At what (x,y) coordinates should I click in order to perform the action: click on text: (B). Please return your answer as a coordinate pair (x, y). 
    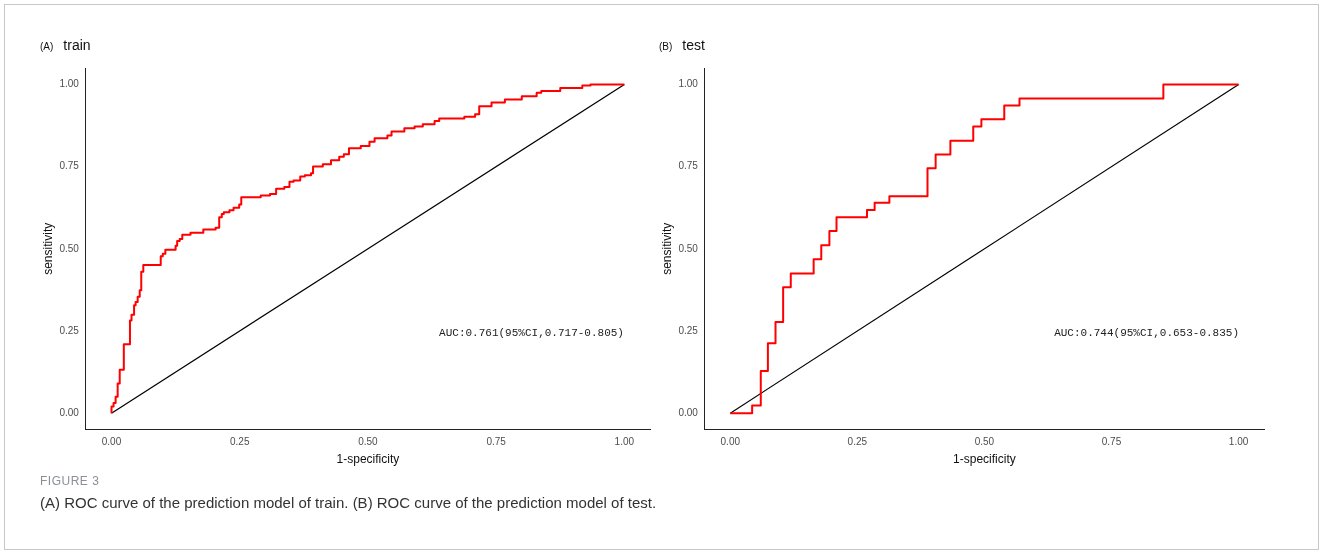
    Looking at the image, I should click on (666, 46).